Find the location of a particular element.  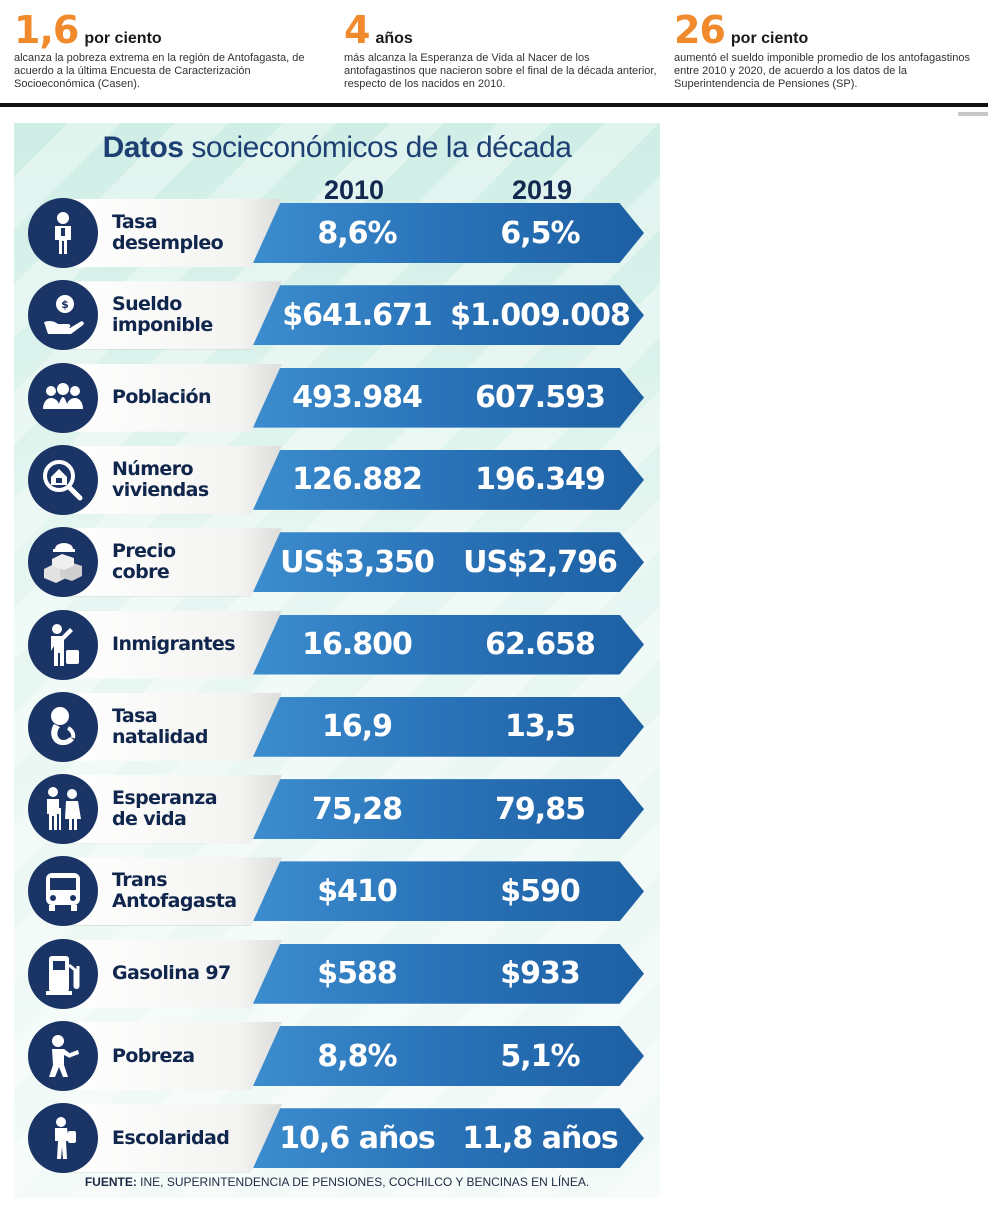

table-row: Número viviendas 126.882 196.349 is located at coordinates (337, 480).